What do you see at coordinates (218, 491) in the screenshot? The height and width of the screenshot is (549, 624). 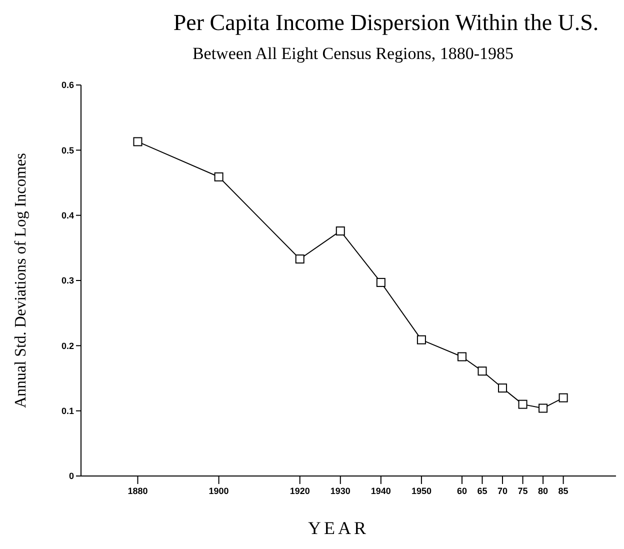 I see `x-tick-label: 1900` at bounding box center [218, 491].